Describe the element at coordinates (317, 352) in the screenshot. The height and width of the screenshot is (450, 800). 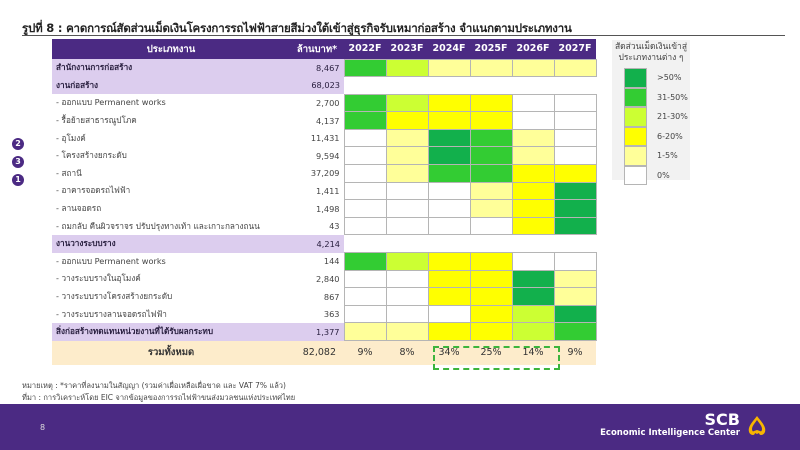
I see `total-value: 82,082` at that location.